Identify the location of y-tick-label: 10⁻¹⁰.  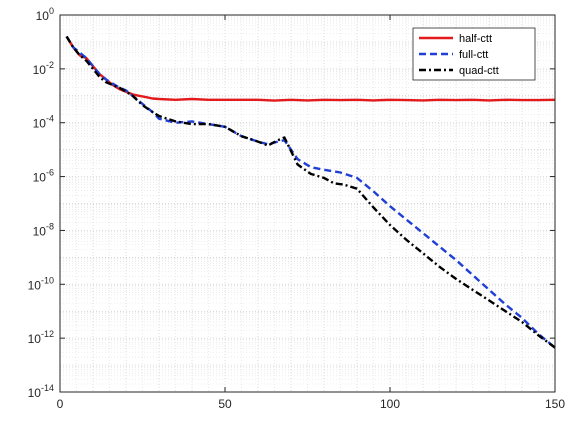
(41, 283).